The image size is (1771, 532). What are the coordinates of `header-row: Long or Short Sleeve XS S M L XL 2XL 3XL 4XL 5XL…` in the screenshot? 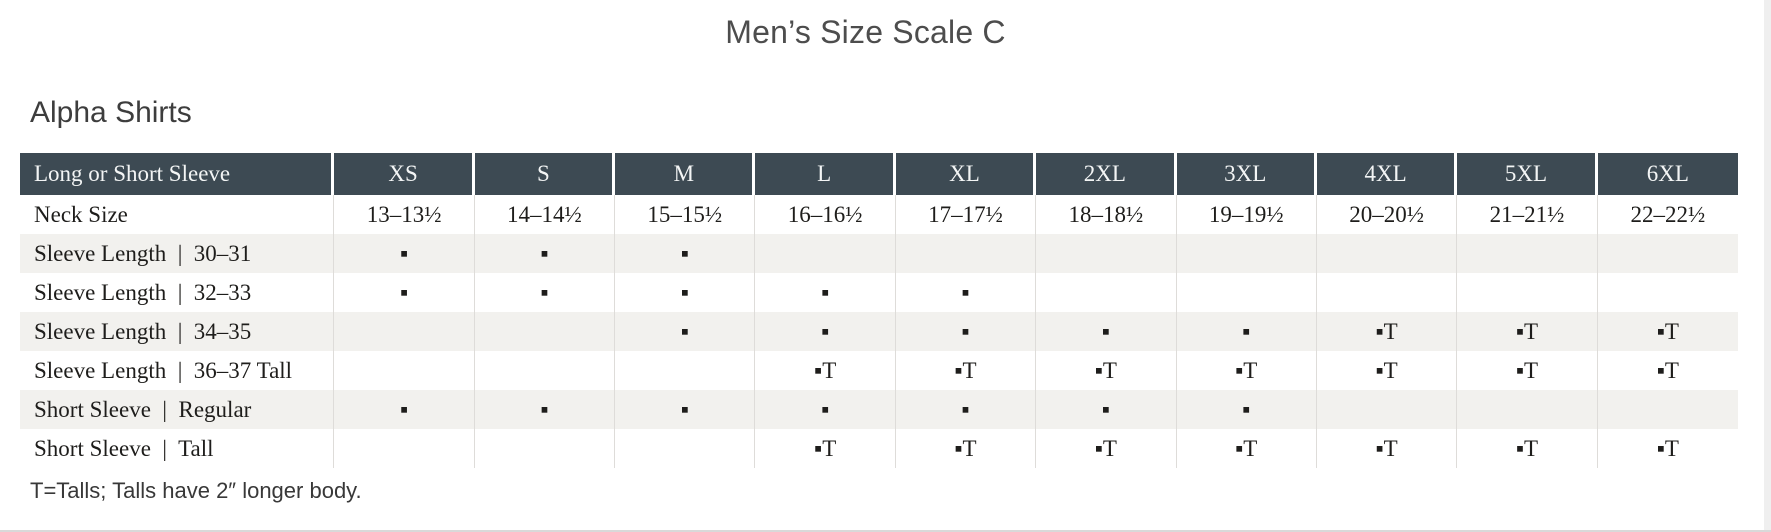 It's located at (879, 174).